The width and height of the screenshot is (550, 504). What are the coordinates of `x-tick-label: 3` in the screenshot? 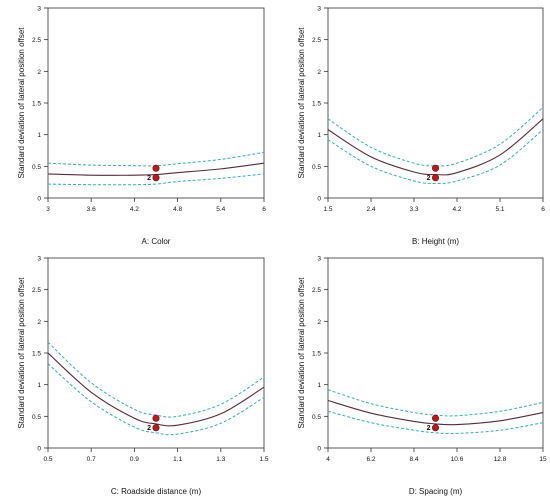 It's located at (48, 209).